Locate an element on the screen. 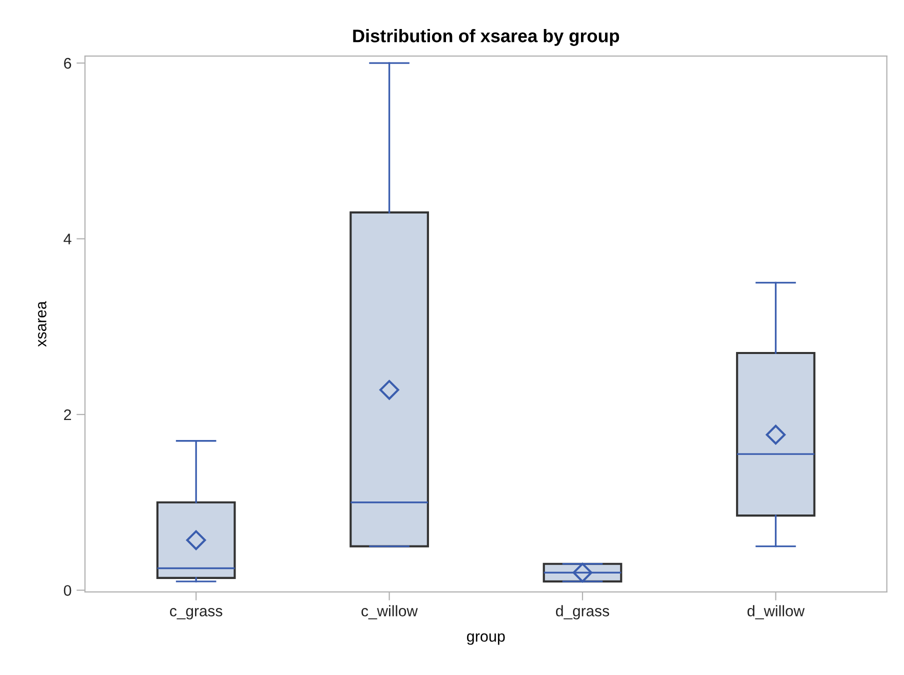 The height and width of the screenshot is (675, 904). x-tick-label: d_willow is located at coordinates (776, 612).